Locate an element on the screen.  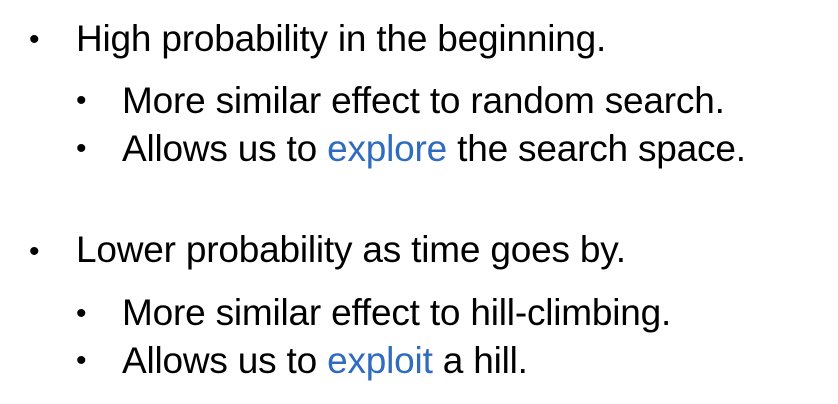
sub-item-2-1: More similar effect to hill-climbing. is located at coordinates (396, 312).